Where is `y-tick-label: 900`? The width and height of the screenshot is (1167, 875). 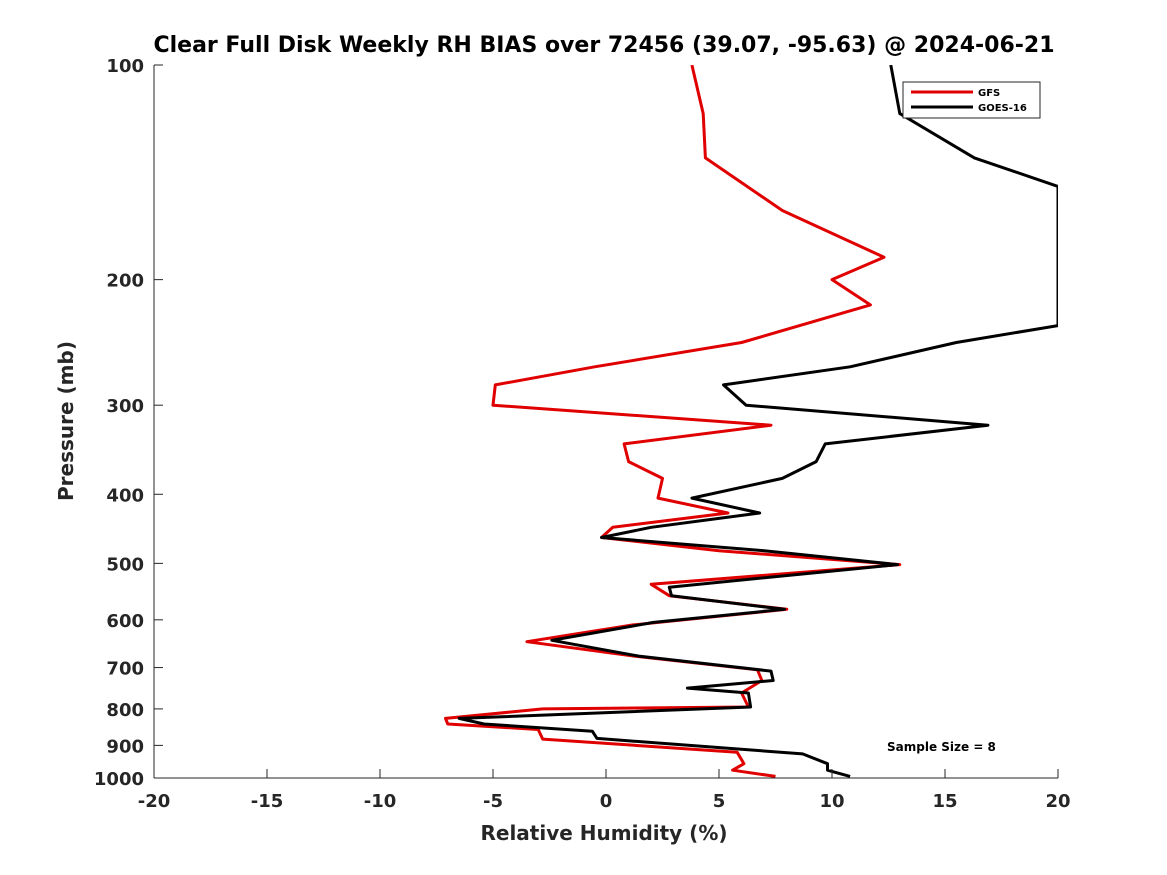
y-tick-label: 900 is located at coordinates (125, 746).